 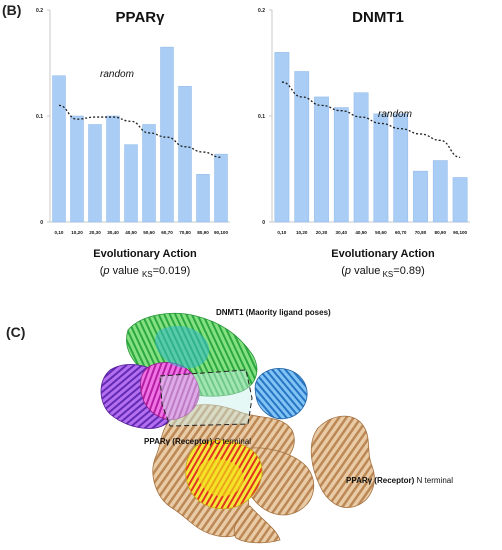 What do you see at coordinates (261, 117) in the screenshot?
I see `dnmt1-y-tick-label: 0.1` at bounding box center [261, 117].